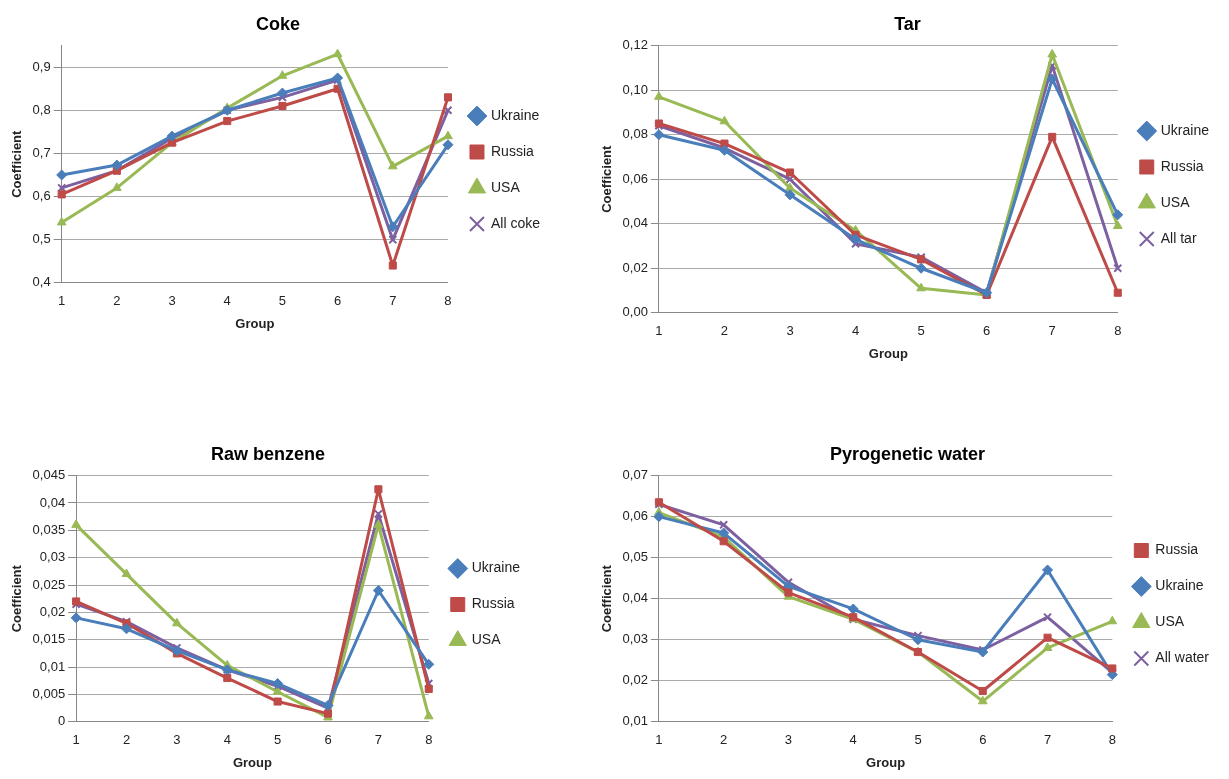 This screenshot has height=779, width=1229. Describe the element at coordinates (907, 453) in the screenshot. I see `chart-title: Pyrogenetic water` at that location.